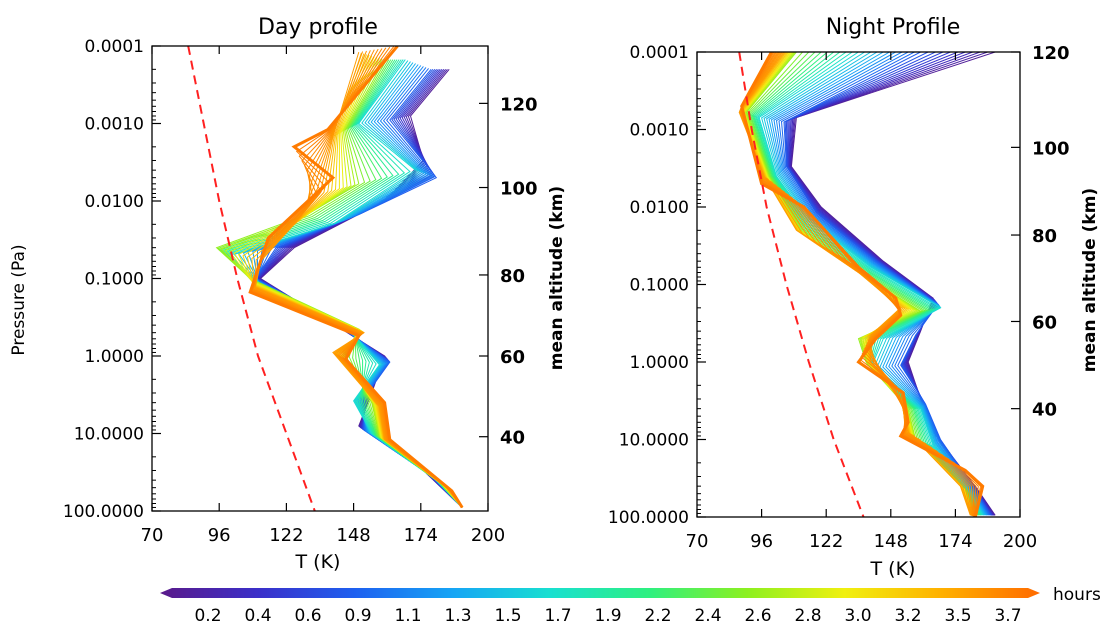  Describe the element at coordinates (307, 616) in the screenshot. I see `colorbar-tick-label: 0.6` at that location.